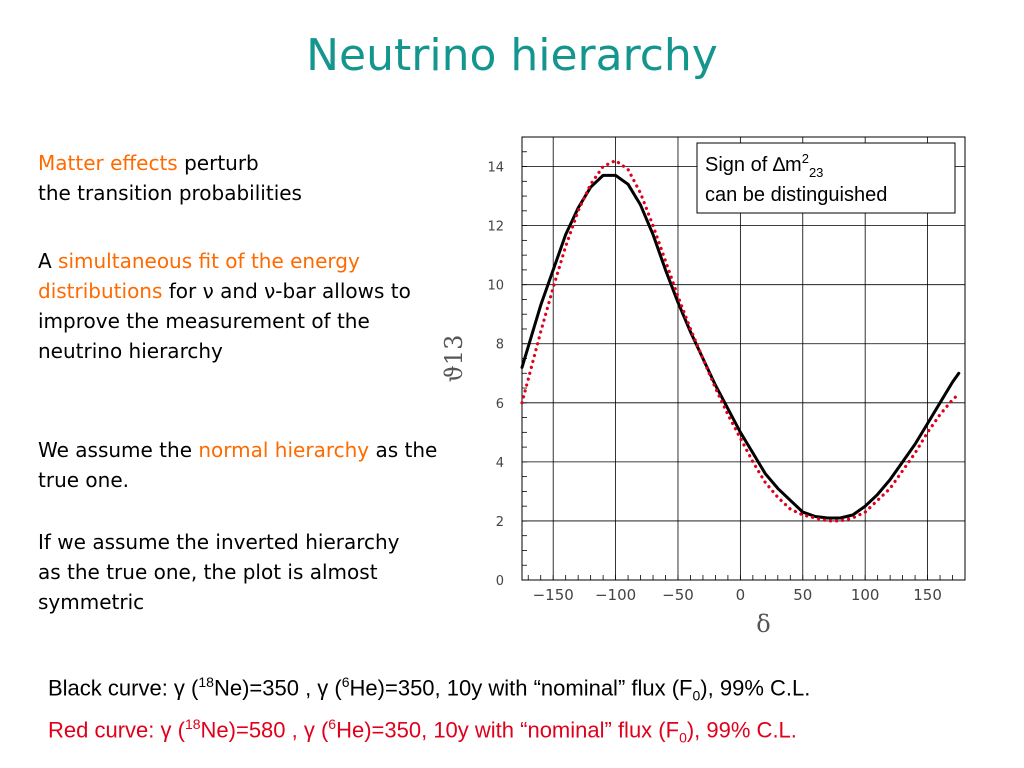 This screenshot has width=1024, height=768. I want to click on x-axis-label: δ, so click(763, 624).